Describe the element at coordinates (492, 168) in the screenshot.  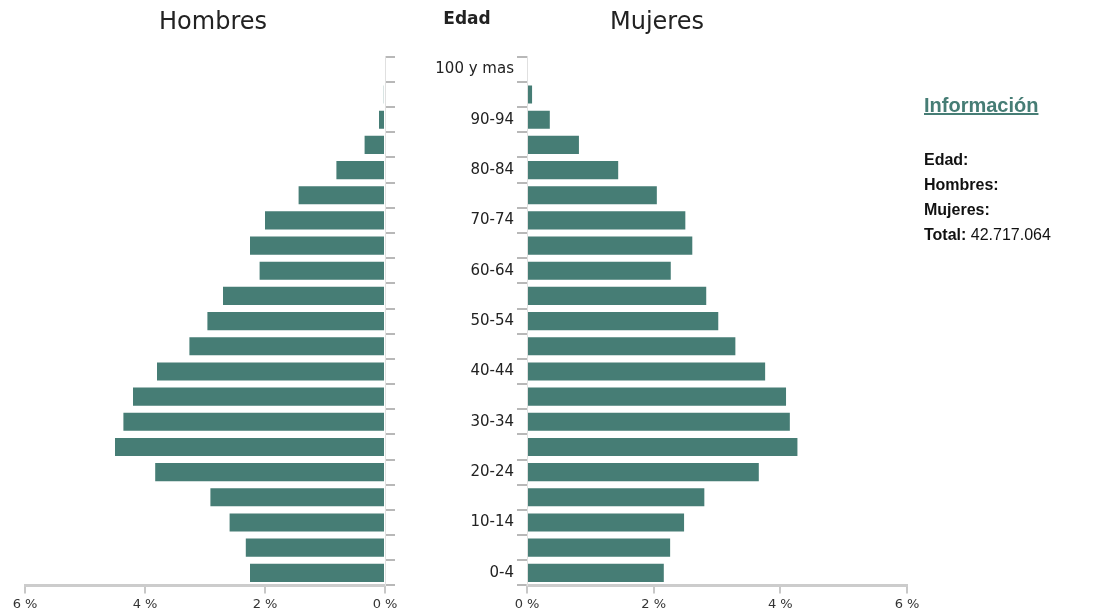
I see `y-tick-label: 80-84` at that location.